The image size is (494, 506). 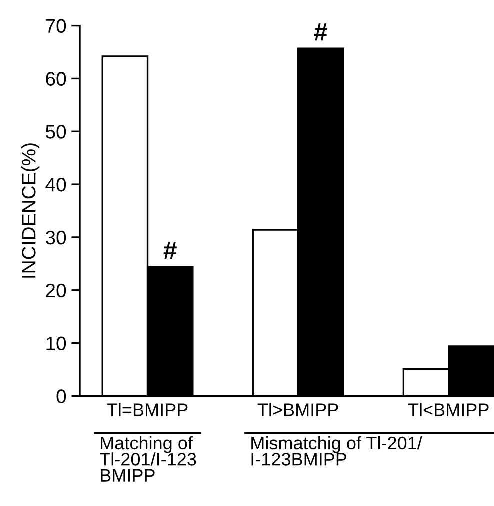 I want to click on x-tick-label: Tl>BMIPP, so click(x=298, y=409).